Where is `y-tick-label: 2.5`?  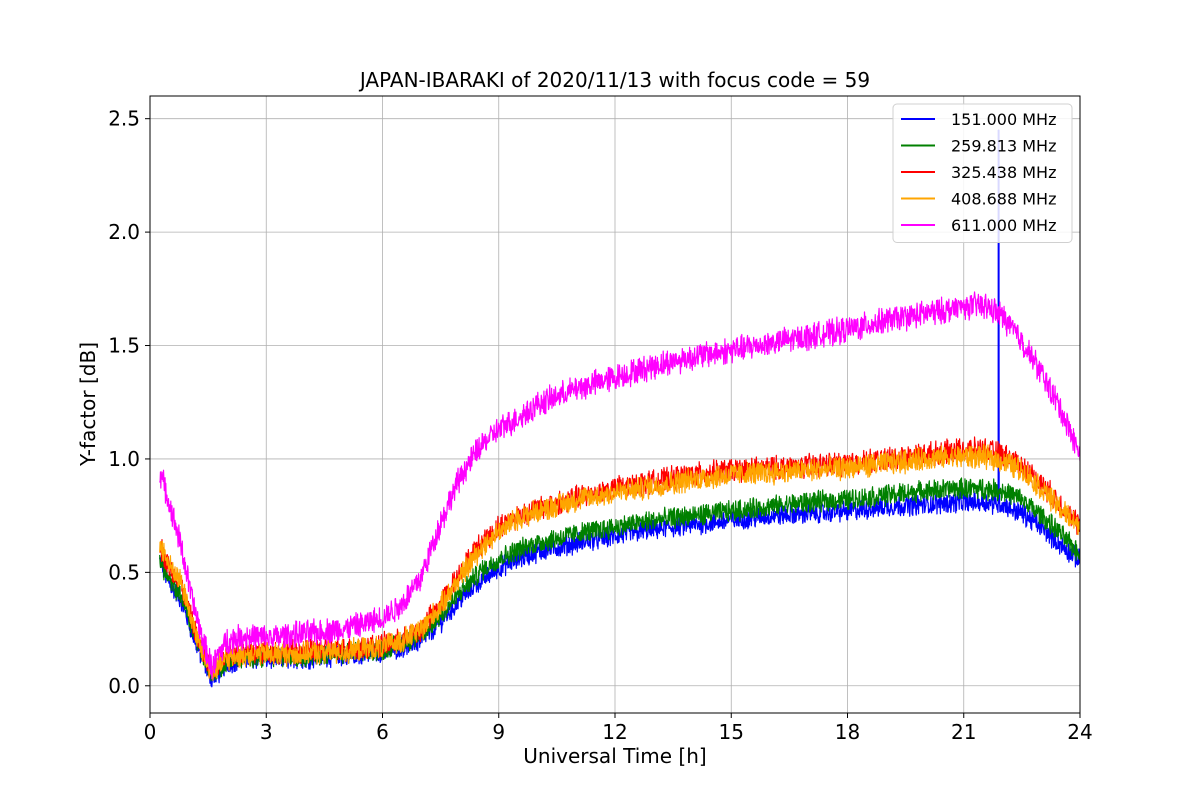
y-tick-label: 2.5 is located at coordinates (124, 119).